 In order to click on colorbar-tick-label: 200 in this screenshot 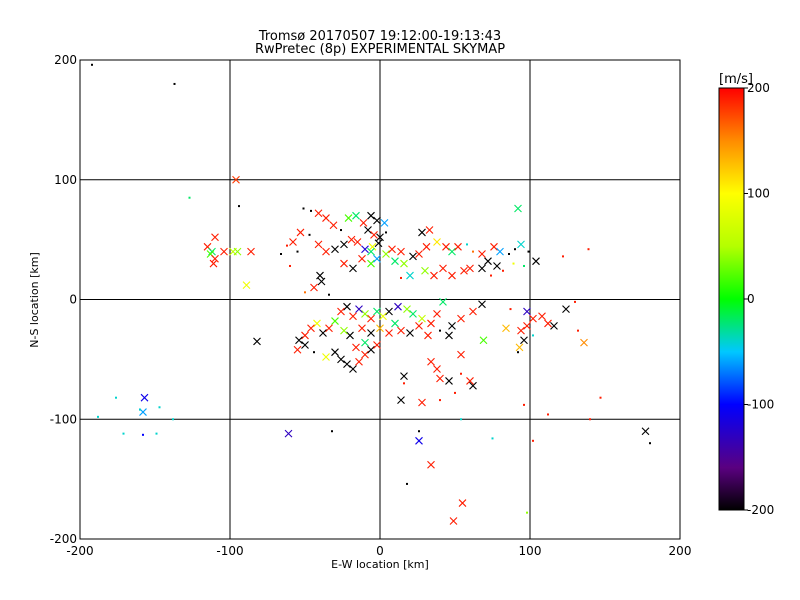, I will do `click(758, 88)`.